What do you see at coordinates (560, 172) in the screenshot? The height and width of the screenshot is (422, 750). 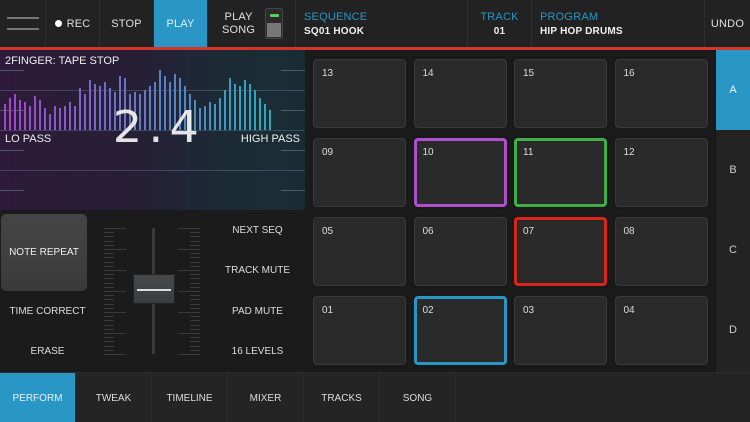 I see `drum-pad-11: 11` at bounding box center [560, 172].